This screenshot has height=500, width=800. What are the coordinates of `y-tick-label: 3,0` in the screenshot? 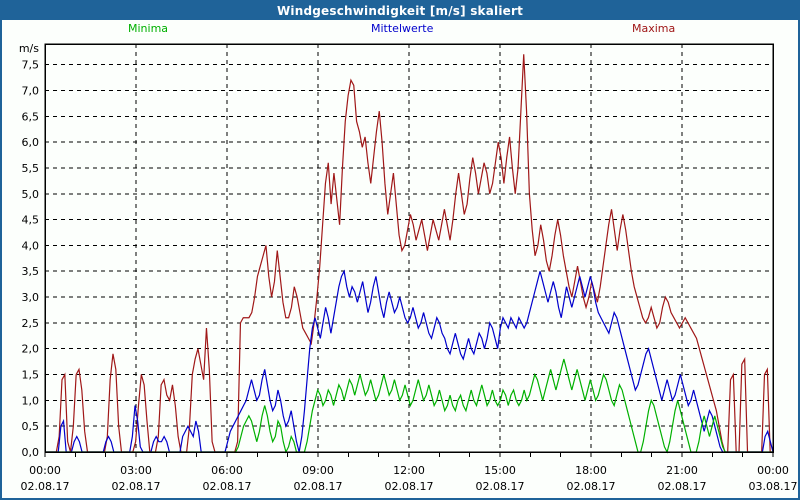 It's located at (31, 297).